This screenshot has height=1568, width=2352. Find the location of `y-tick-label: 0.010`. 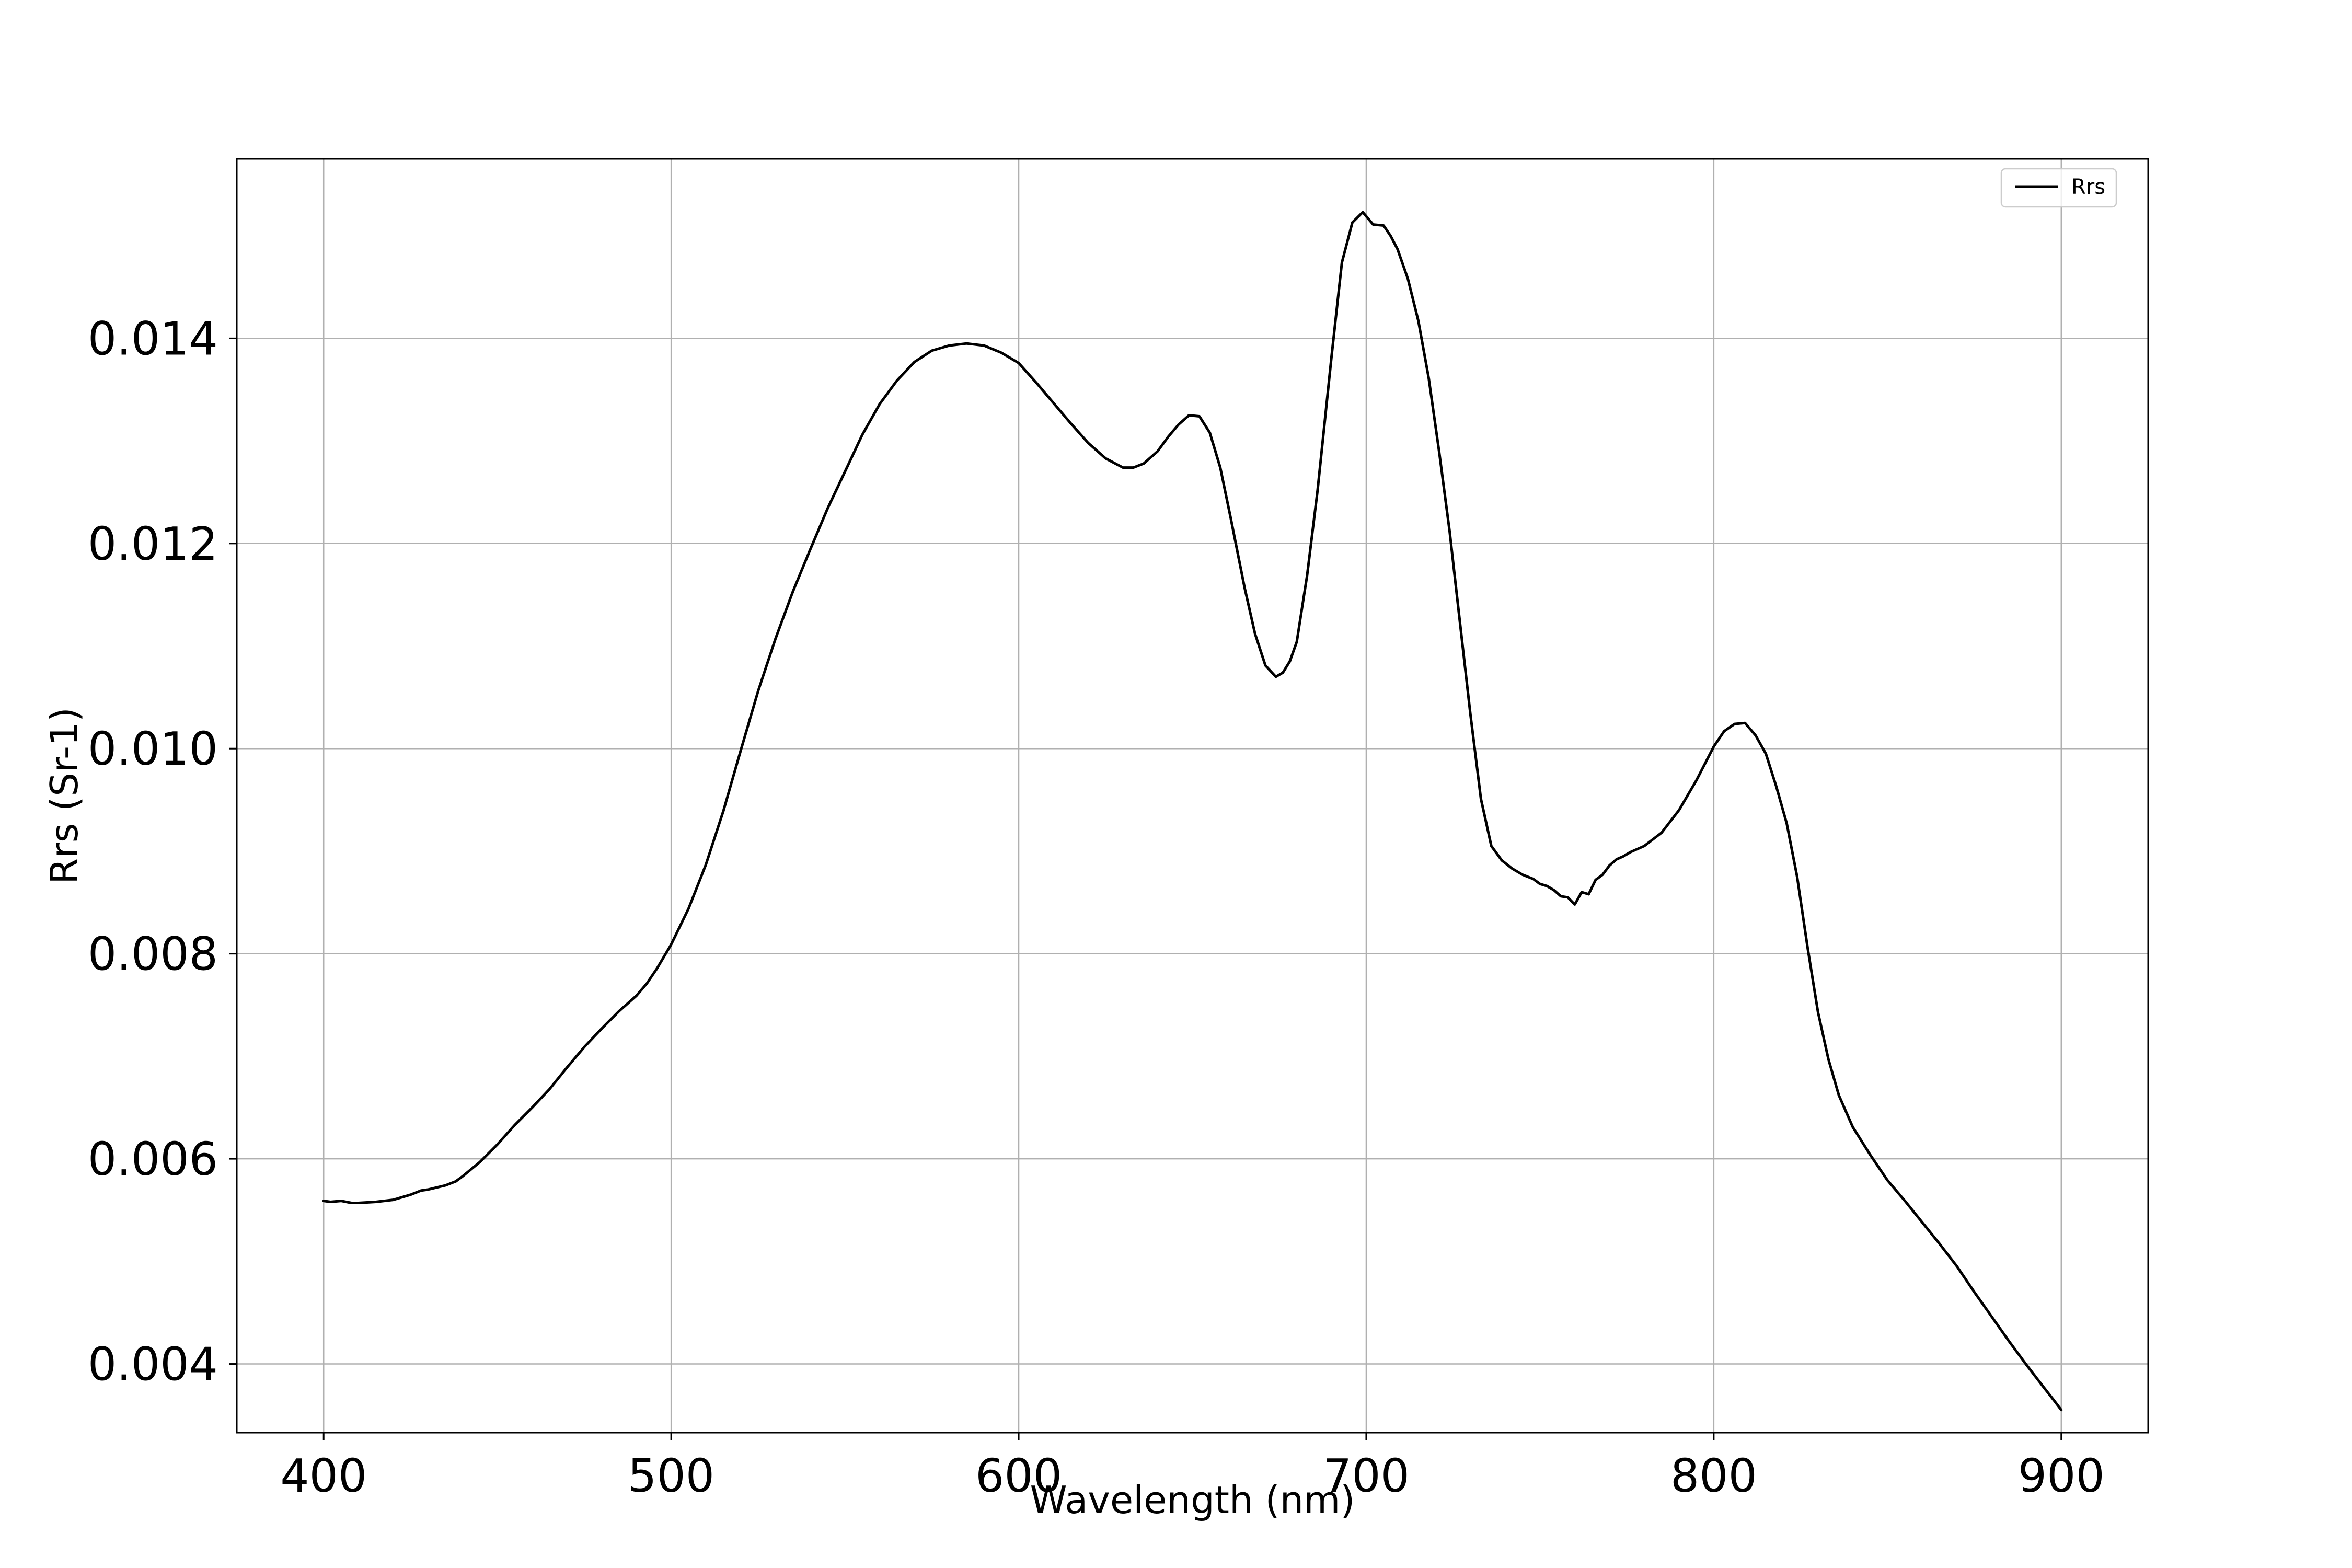

y-tick-label: 0.010 is located at coordinates (153, 749).